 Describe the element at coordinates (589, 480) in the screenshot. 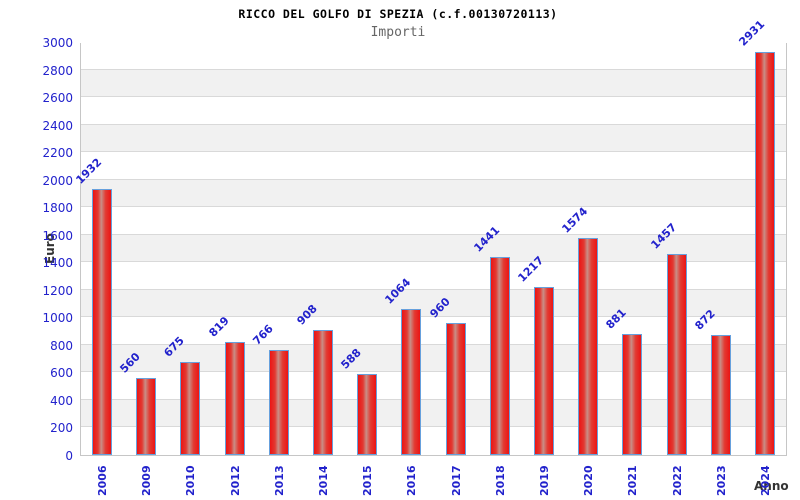

I see `x-tick-label: 2020` at that location.